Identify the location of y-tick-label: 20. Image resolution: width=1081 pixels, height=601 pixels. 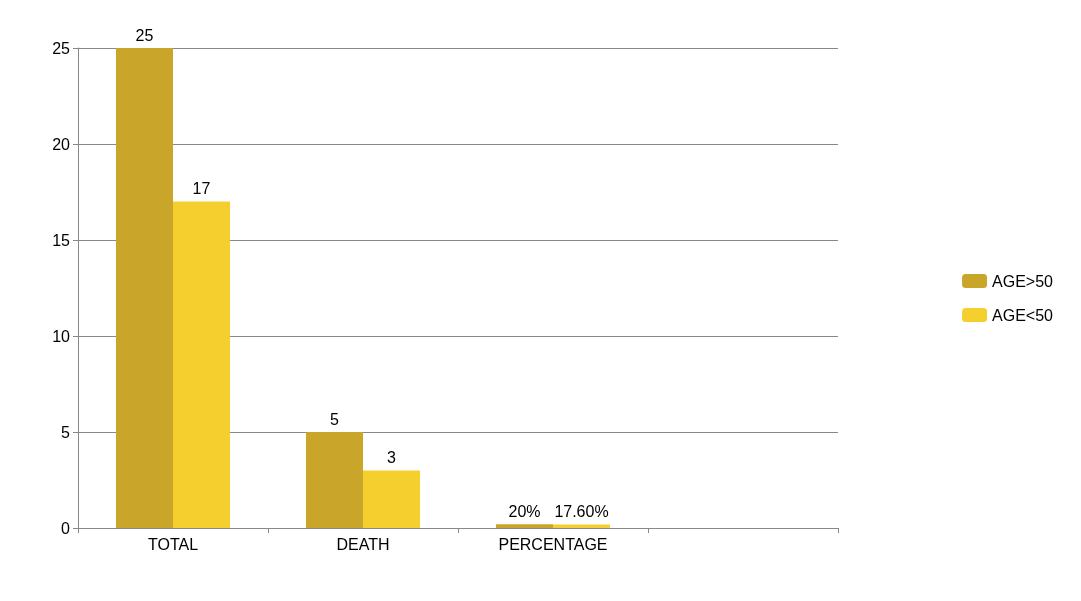
(61, 144).